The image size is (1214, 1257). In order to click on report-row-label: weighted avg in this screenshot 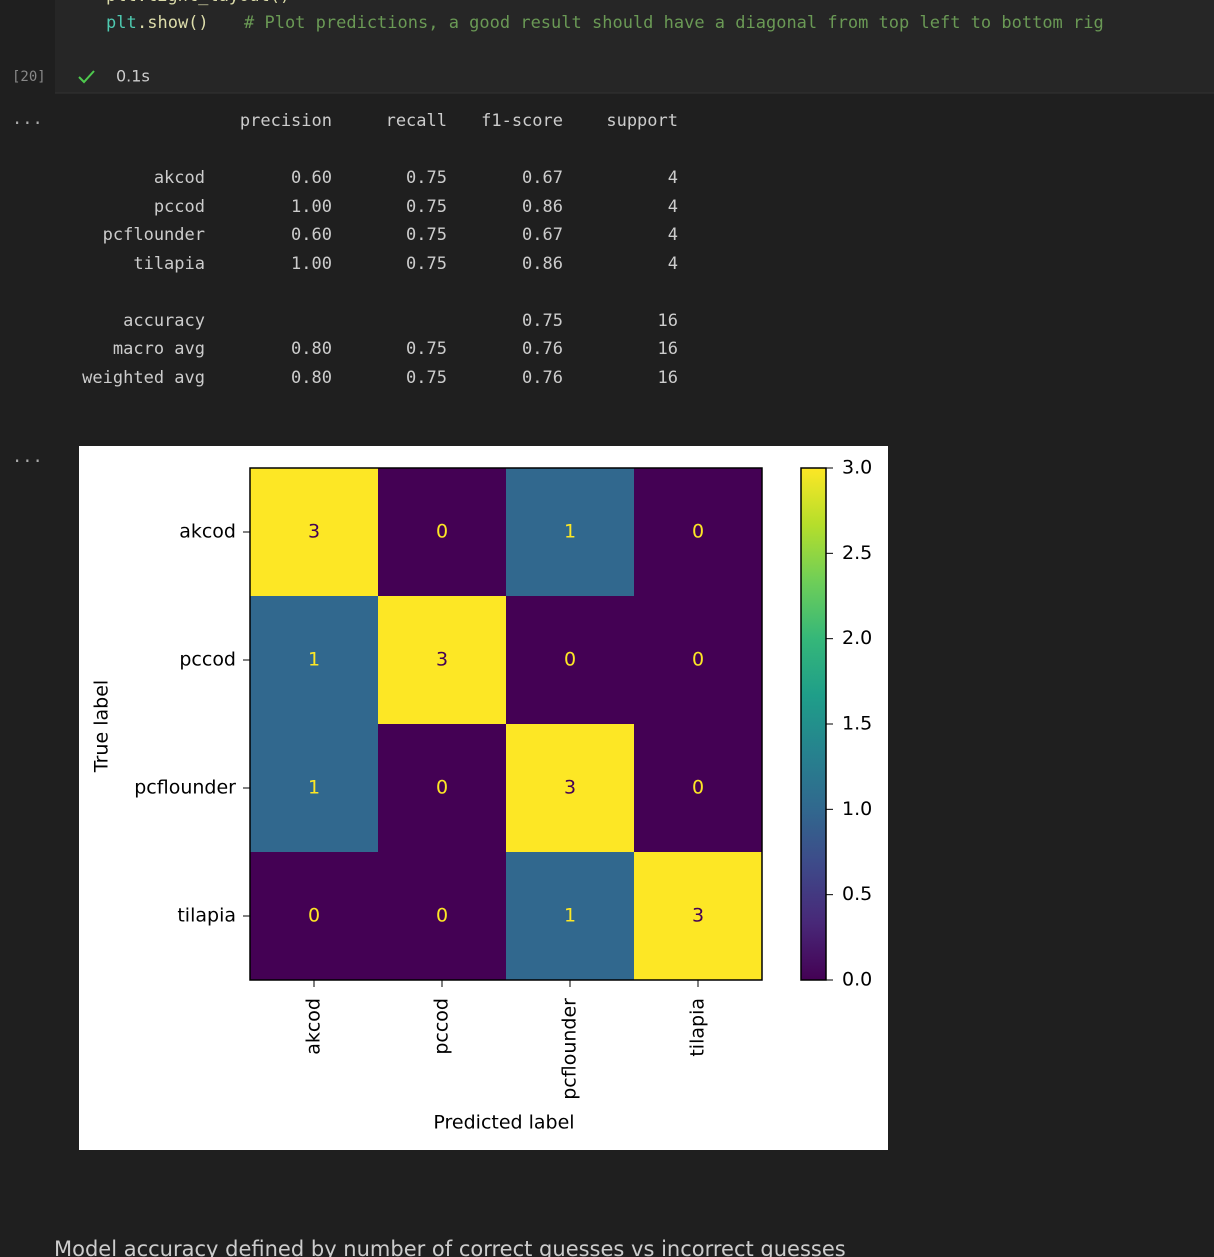, I will do `click(143, 378)`.